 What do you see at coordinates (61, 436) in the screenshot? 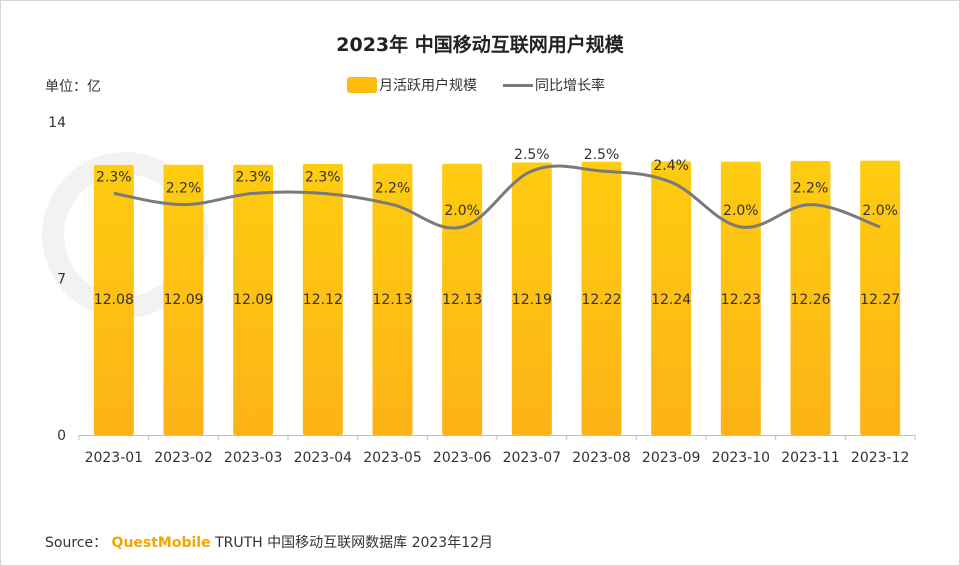
I see `y-tick-label: 0` at bounding box center [61, 436].